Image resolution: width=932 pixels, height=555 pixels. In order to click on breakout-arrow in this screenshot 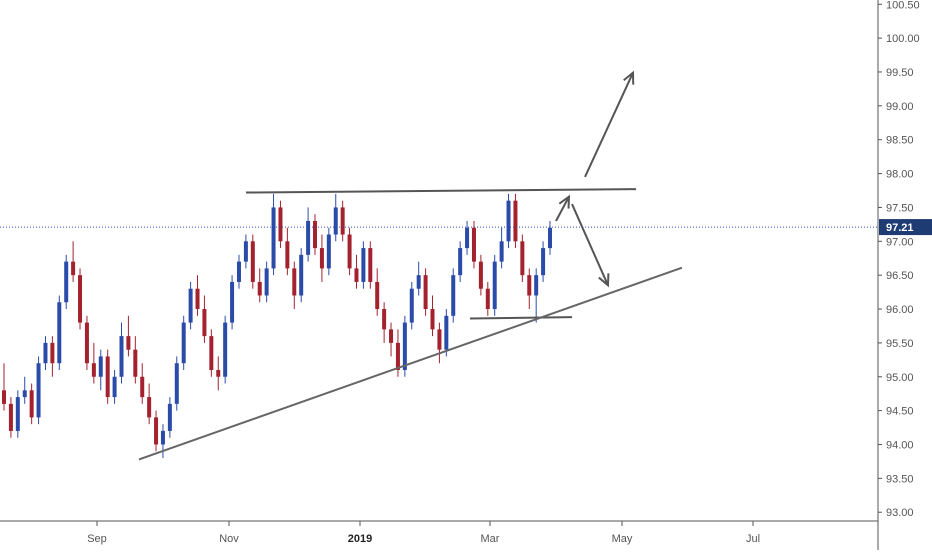, I will do `click(609, 125)`.